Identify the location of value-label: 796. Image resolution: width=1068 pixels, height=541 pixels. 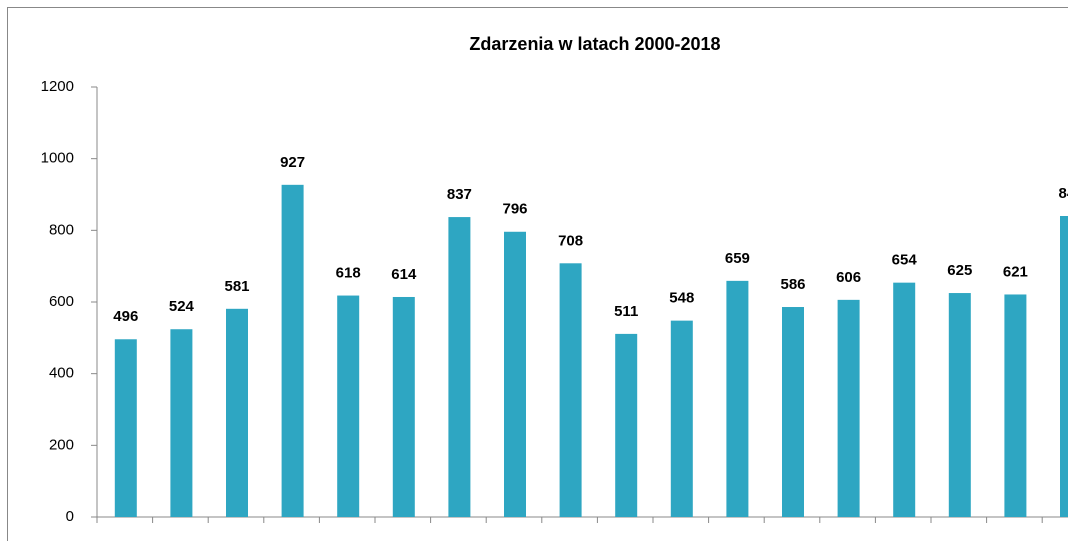
(514, 209).